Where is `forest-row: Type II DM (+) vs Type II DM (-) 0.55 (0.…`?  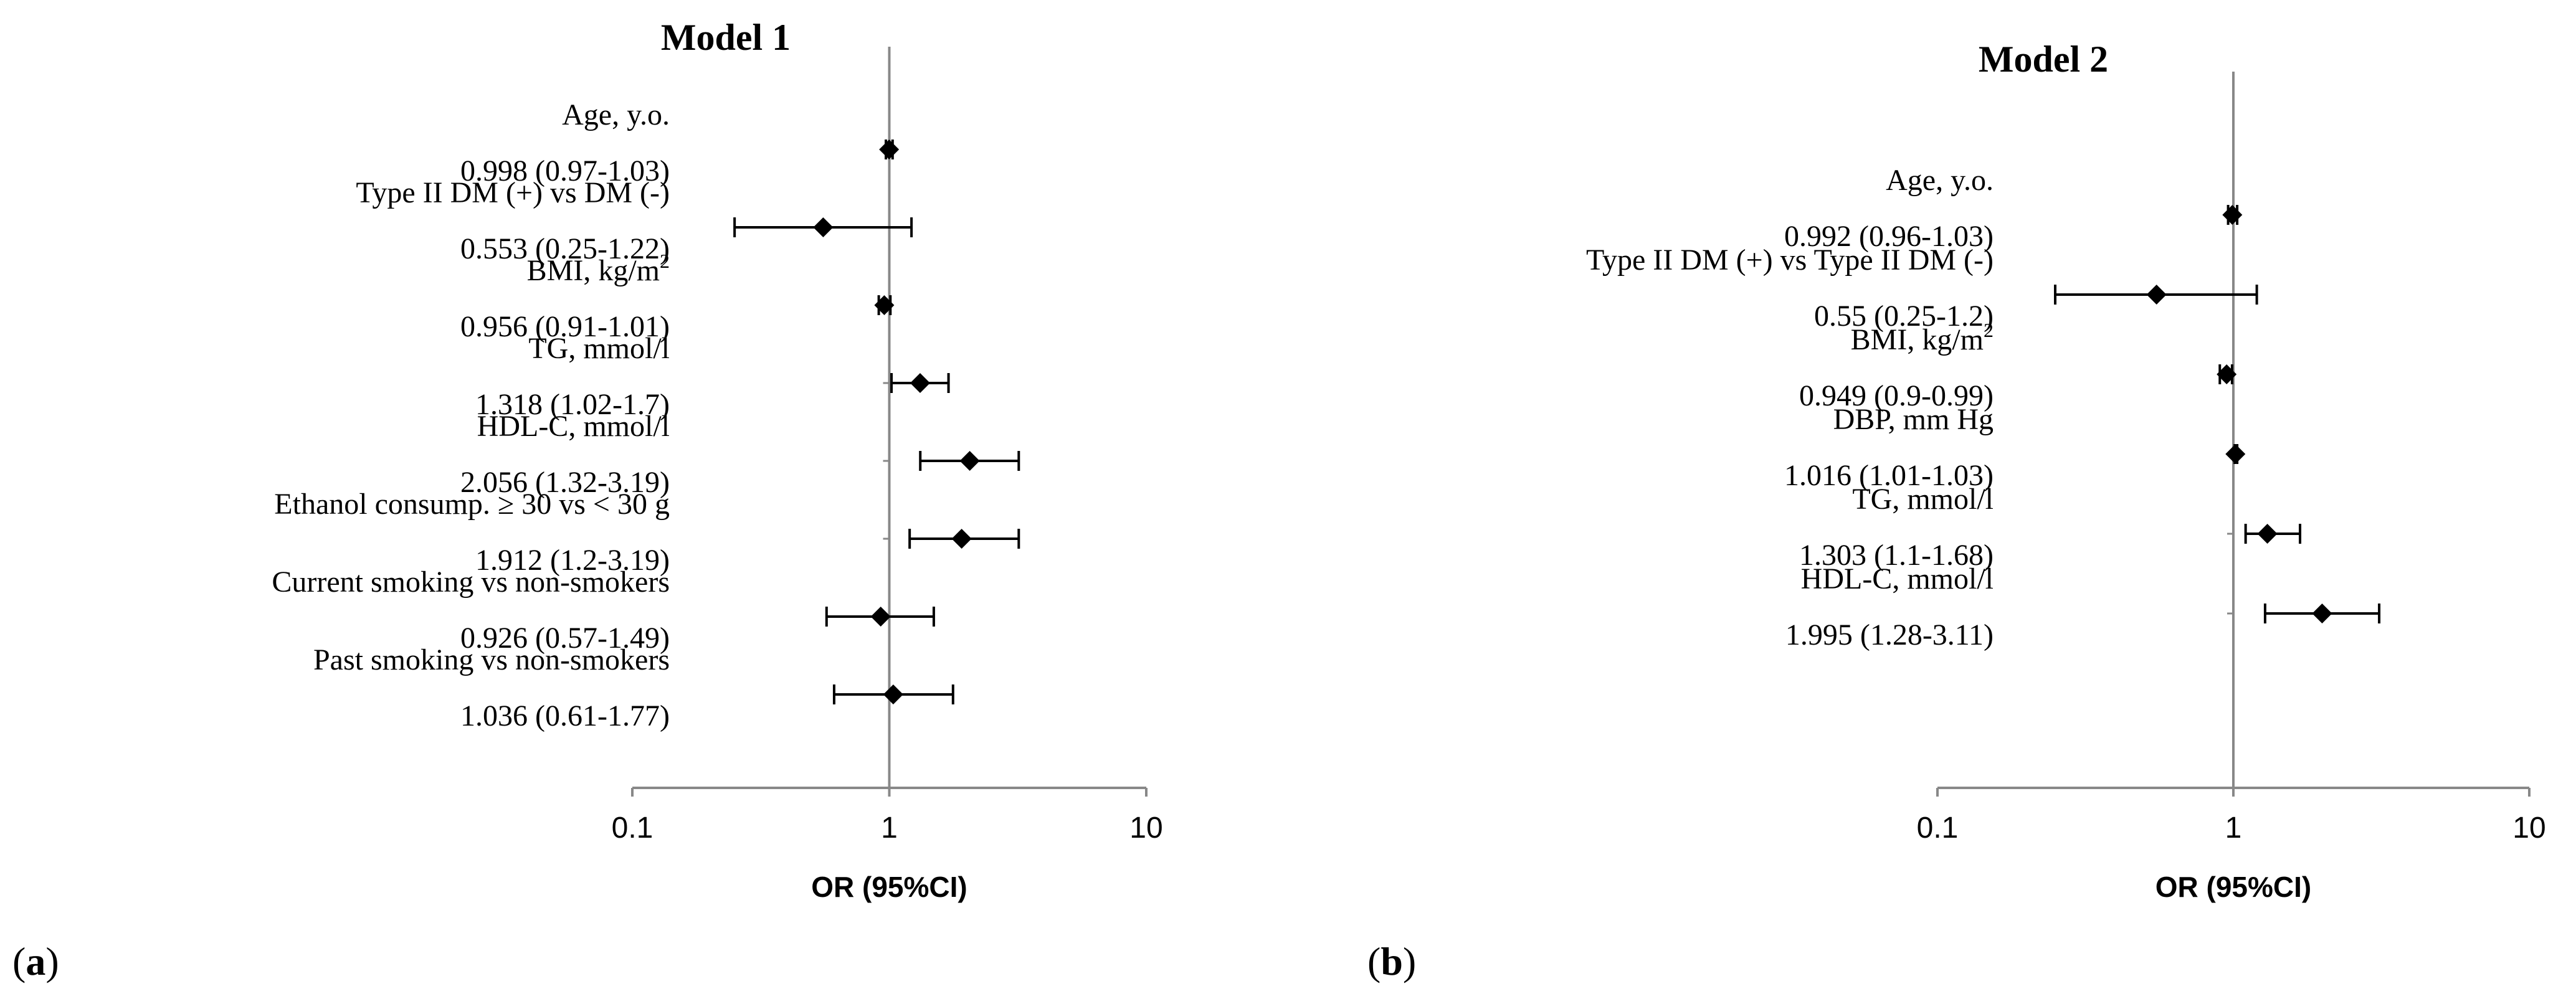 forest-row: Type II DM (+) vs Type II DM (-) 0.55 (0.… is located at coordinates (1922, 289).